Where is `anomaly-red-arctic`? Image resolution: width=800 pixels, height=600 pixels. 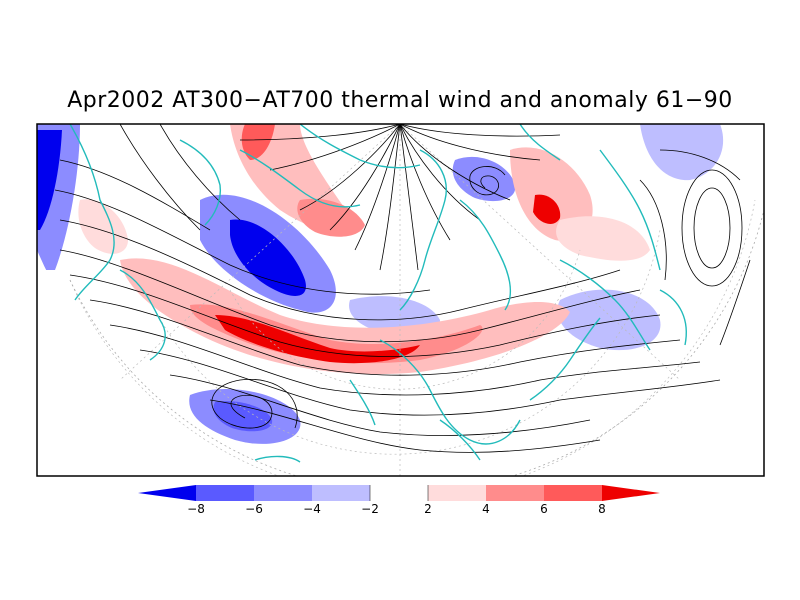
anomaly-red-arctic is located at coordinates (331, 217).